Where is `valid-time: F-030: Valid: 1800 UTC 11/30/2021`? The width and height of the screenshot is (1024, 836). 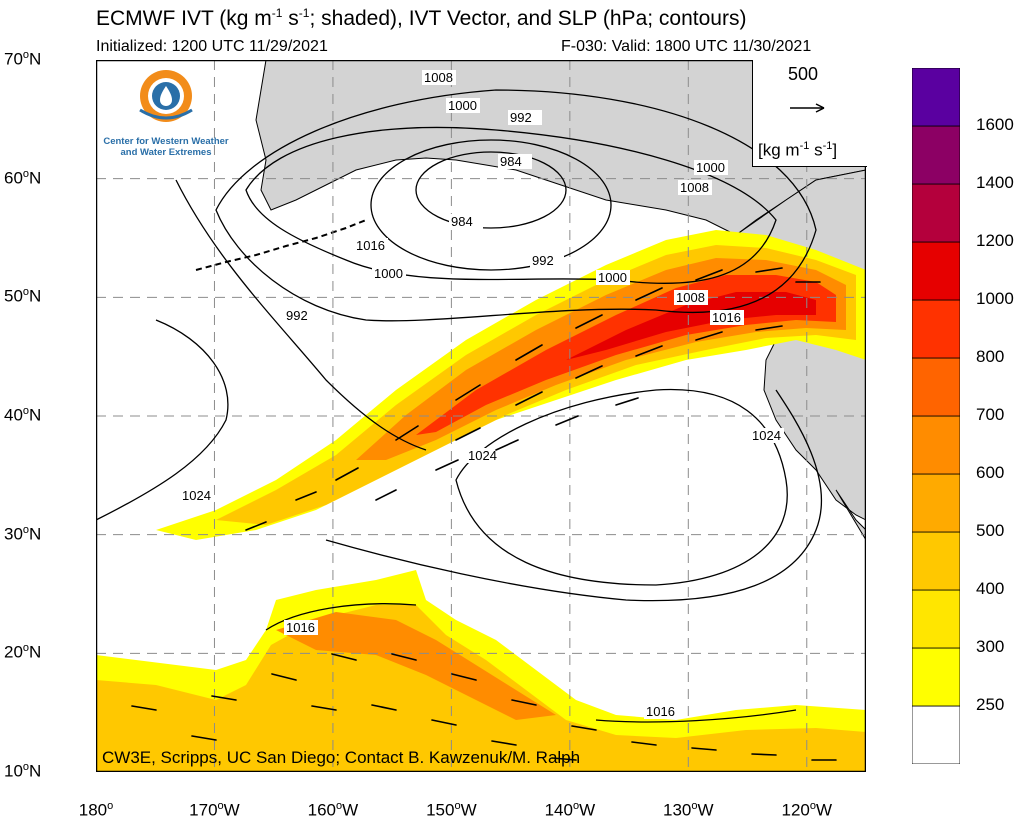
valid-time: F-030: Valid: 1800 UTC 11/30/2021 is located at coordinates (686, 46).